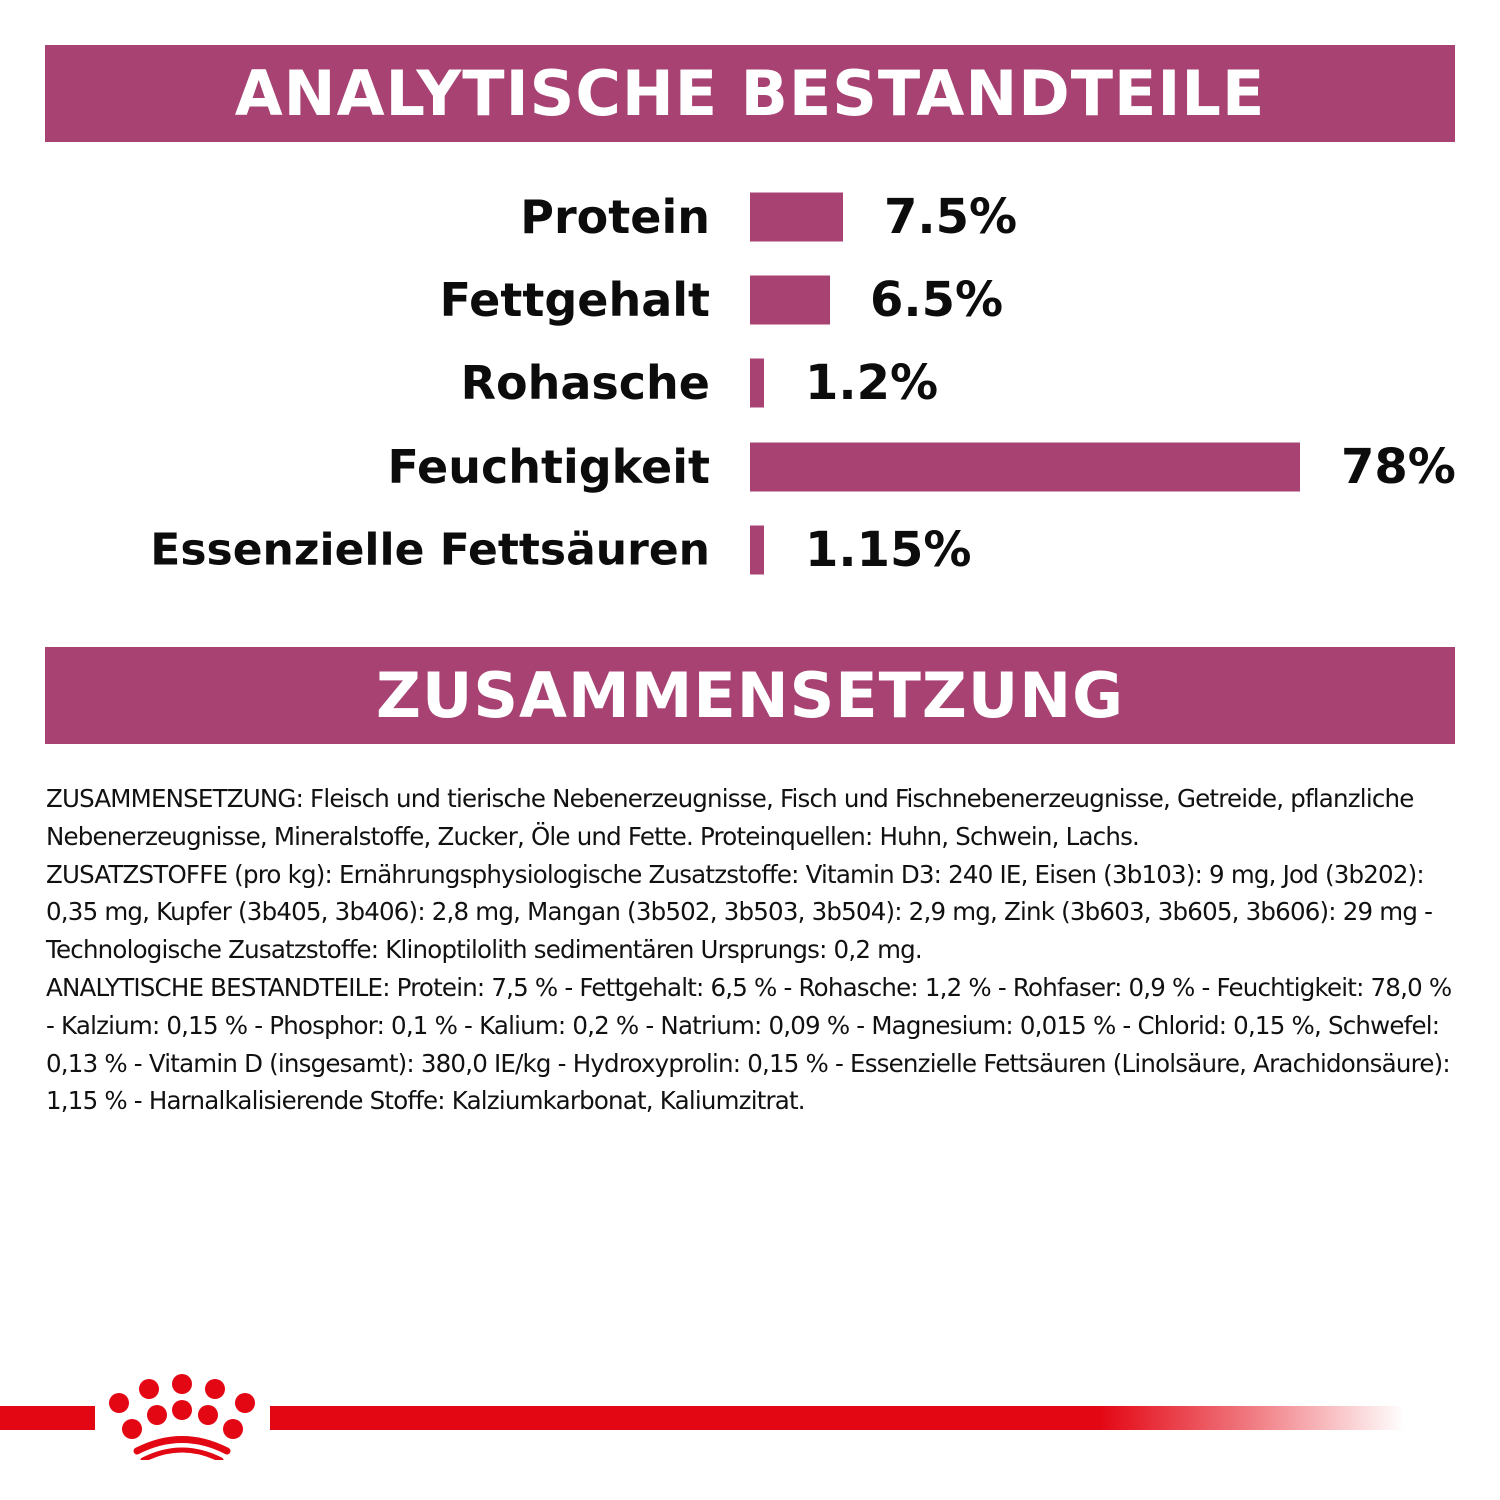 The height and width of the screenshot is (1500, 1500). What do you see at coordinates (837, 1418) in the screenshot?
I see `brand-line-right` at bounding box center [837, 1418].